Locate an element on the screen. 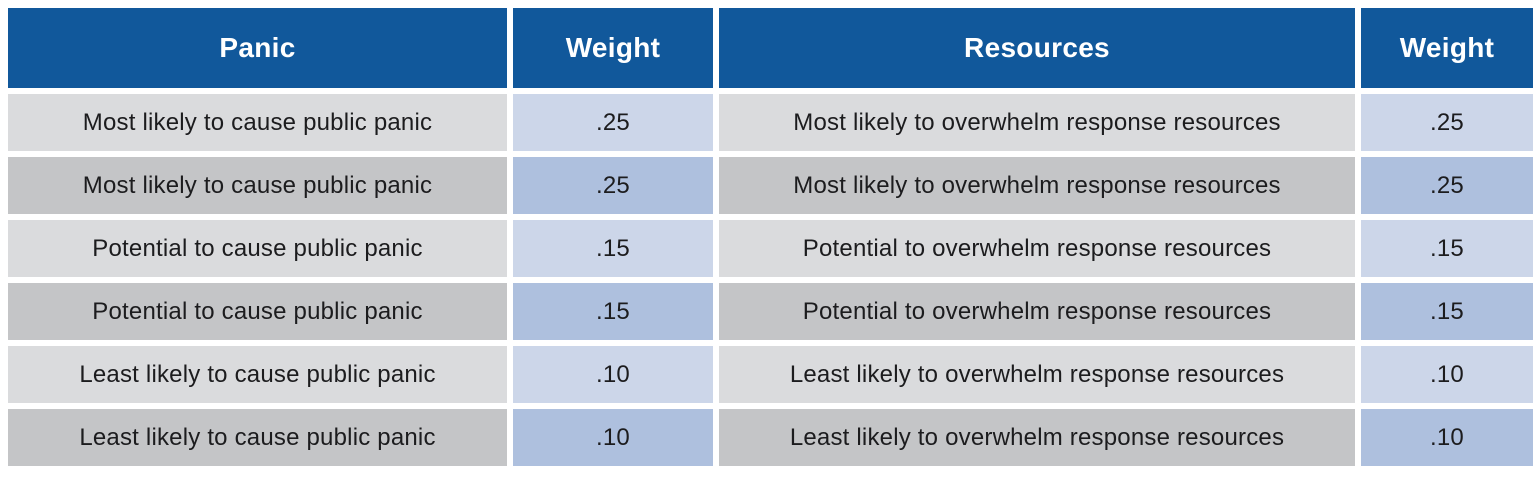  header-cell-panic: Panic is located at coordinates (257, 48).